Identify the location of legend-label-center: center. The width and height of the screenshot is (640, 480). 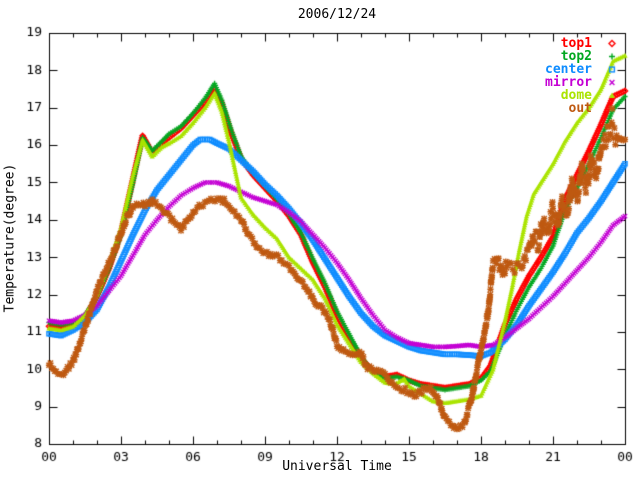
(568, 69).